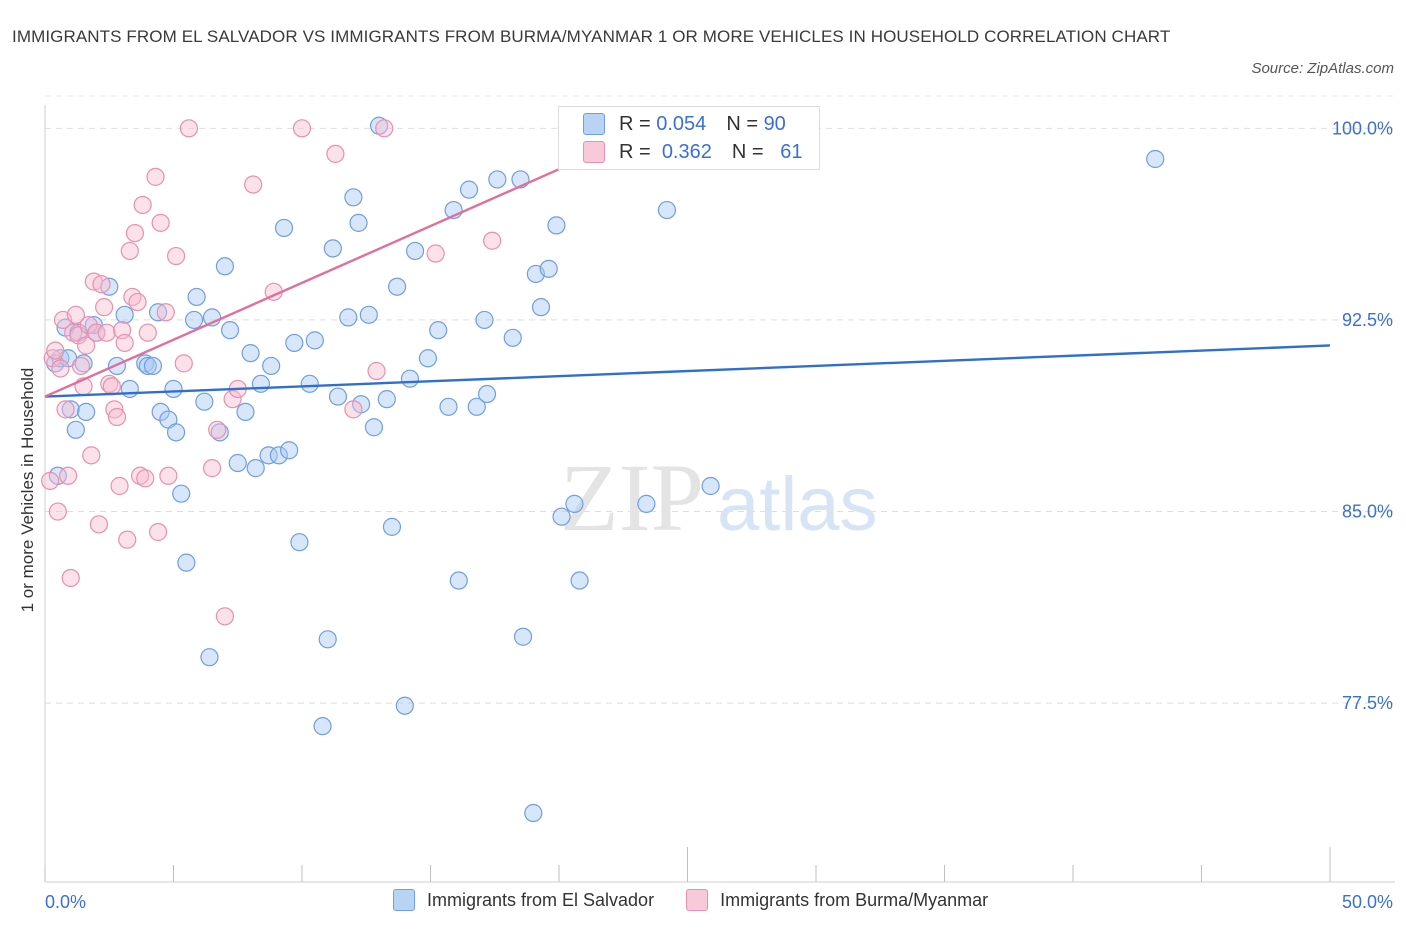  I want to click on stats-legend-row-el-salvador: R = 0.054 N = 90, so click(684, 124).